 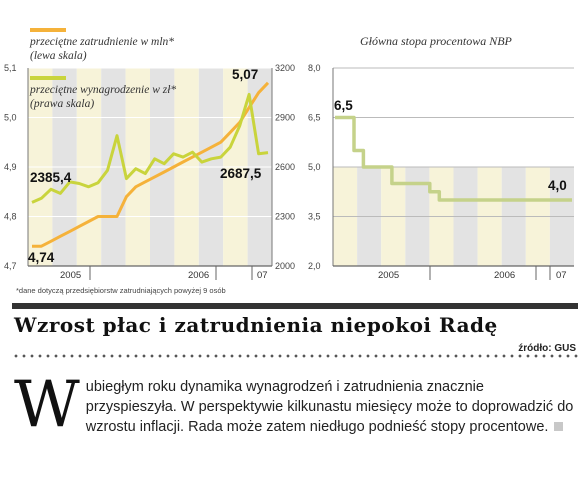 What do you see at coordinates (245, 74) in the screenshot?
I see `data-label: 5,07` at bounding box center [245, 74].